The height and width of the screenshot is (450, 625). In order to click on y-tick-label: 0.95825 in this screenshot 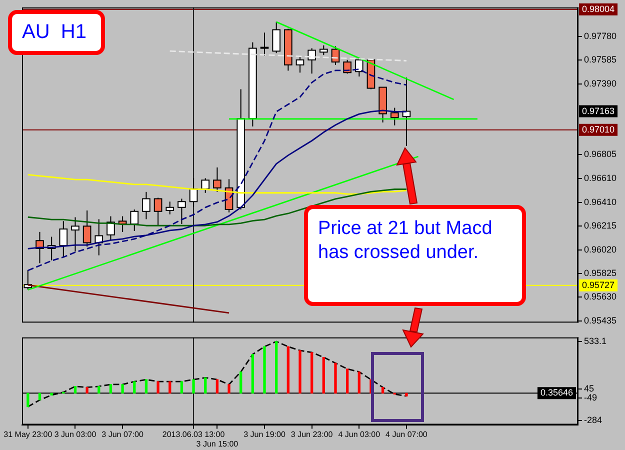, I will do `click(600, 273)`.